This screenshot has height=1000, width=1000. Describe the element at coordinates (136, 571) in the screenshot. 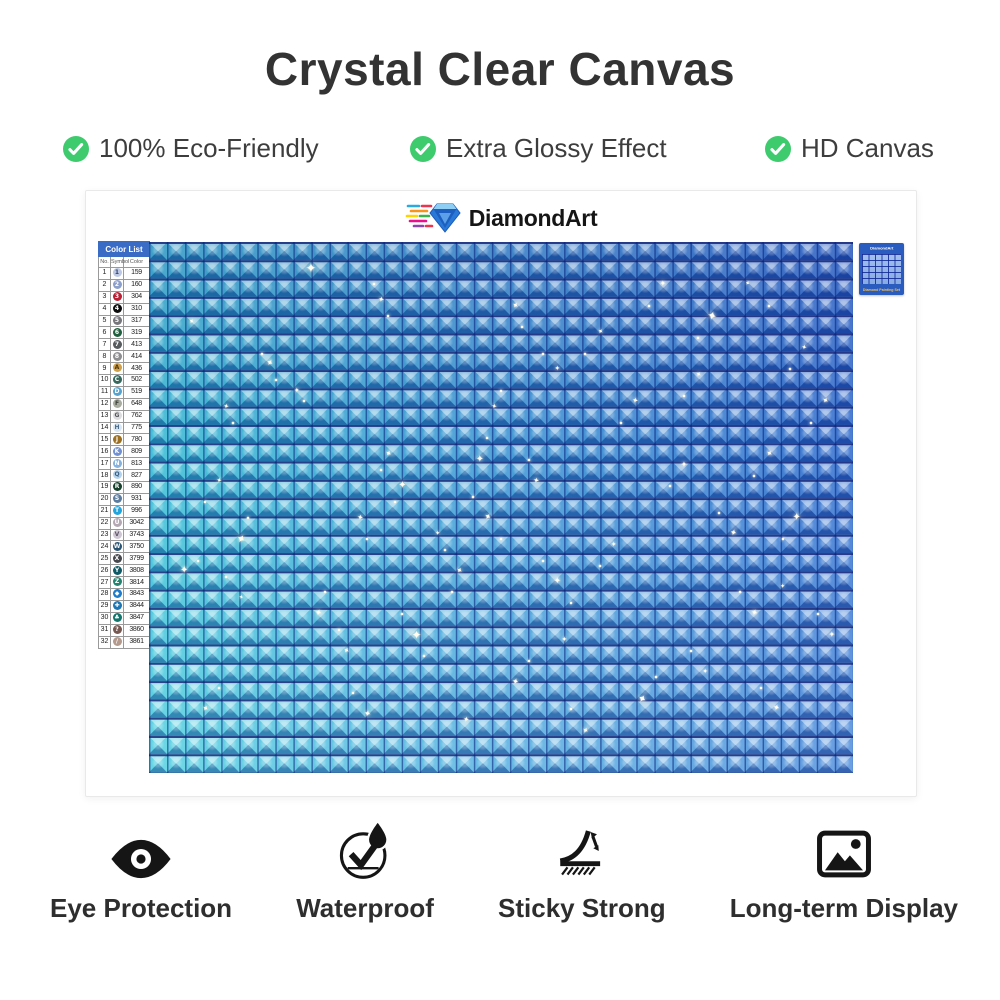

I see `color-code: 3808` at that location.